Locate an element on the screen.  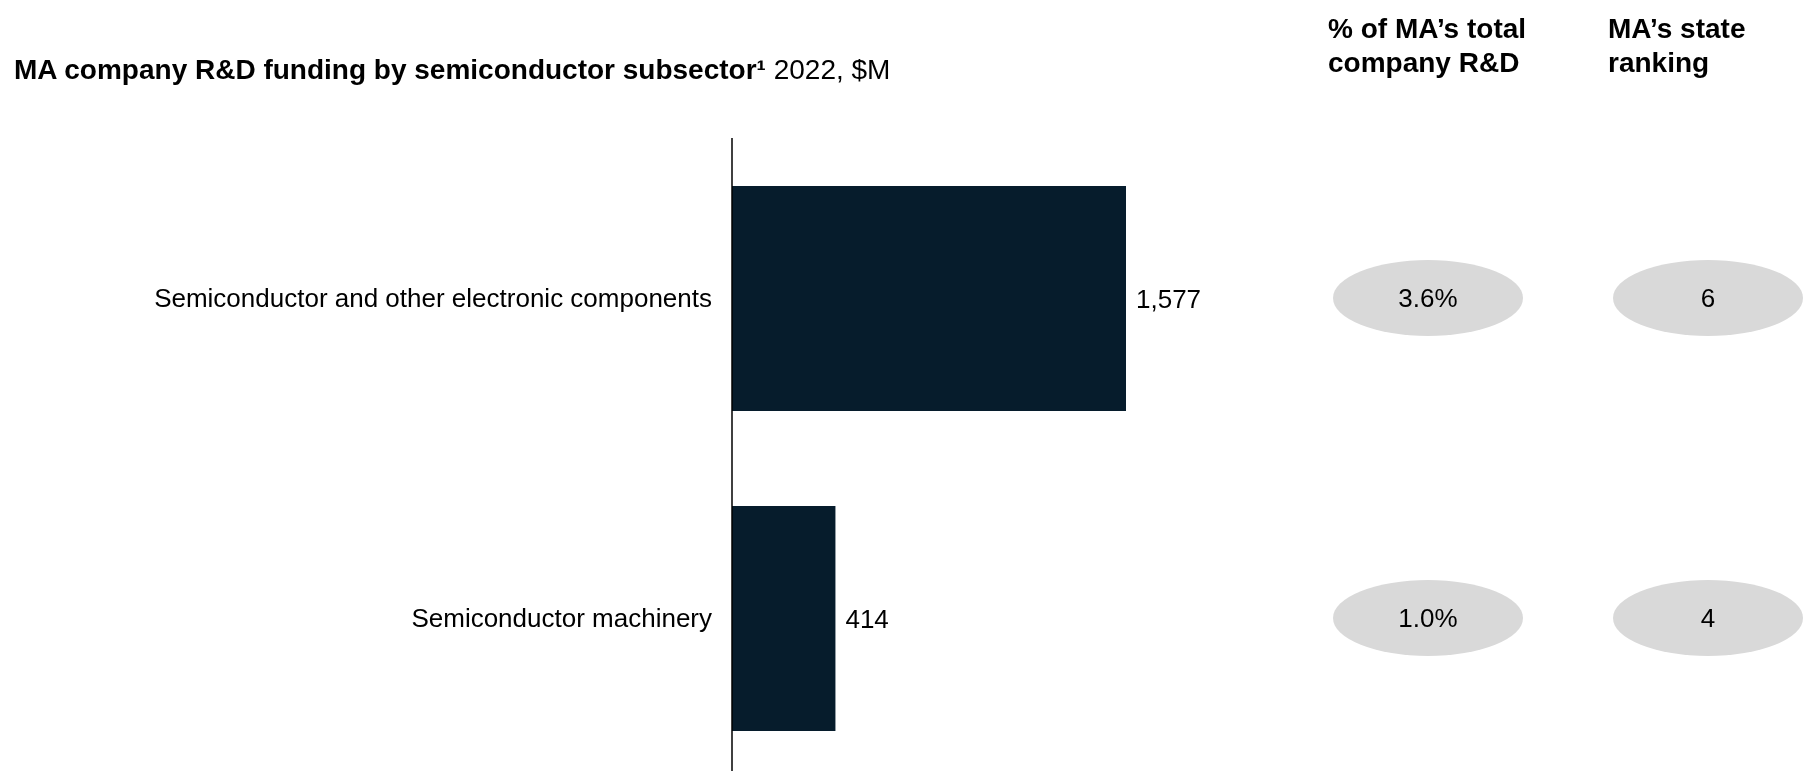
oval-badge: 1.0% is located at coordinates (1428, 618).